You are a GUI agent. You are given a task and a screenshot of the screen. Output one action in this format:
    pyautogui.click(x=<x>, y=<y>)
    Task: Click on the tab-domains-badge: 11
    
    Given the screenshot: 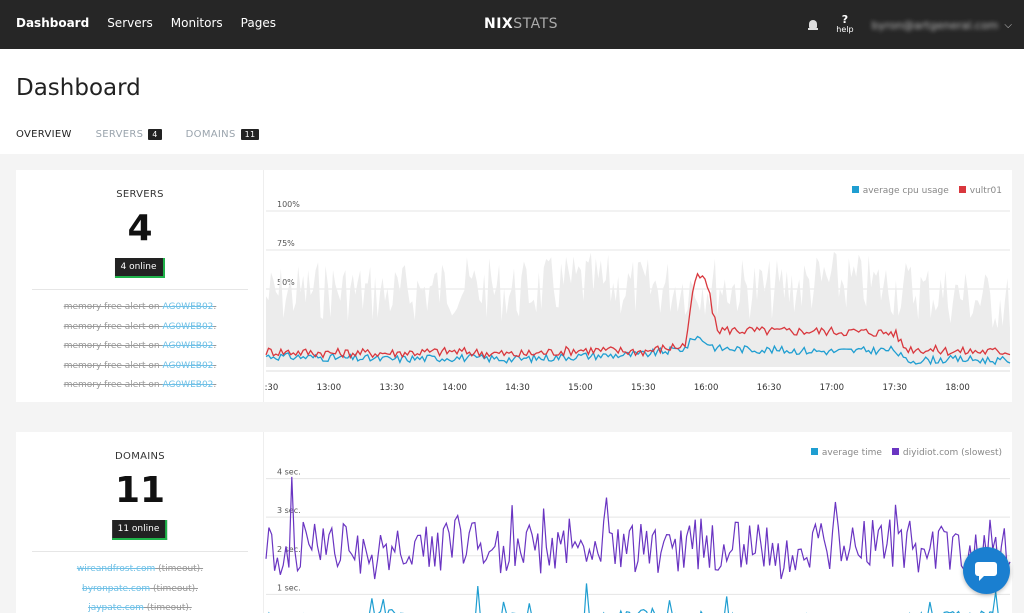 What is the action you would take?
    pyautogui.click(x=250, y=134)
    